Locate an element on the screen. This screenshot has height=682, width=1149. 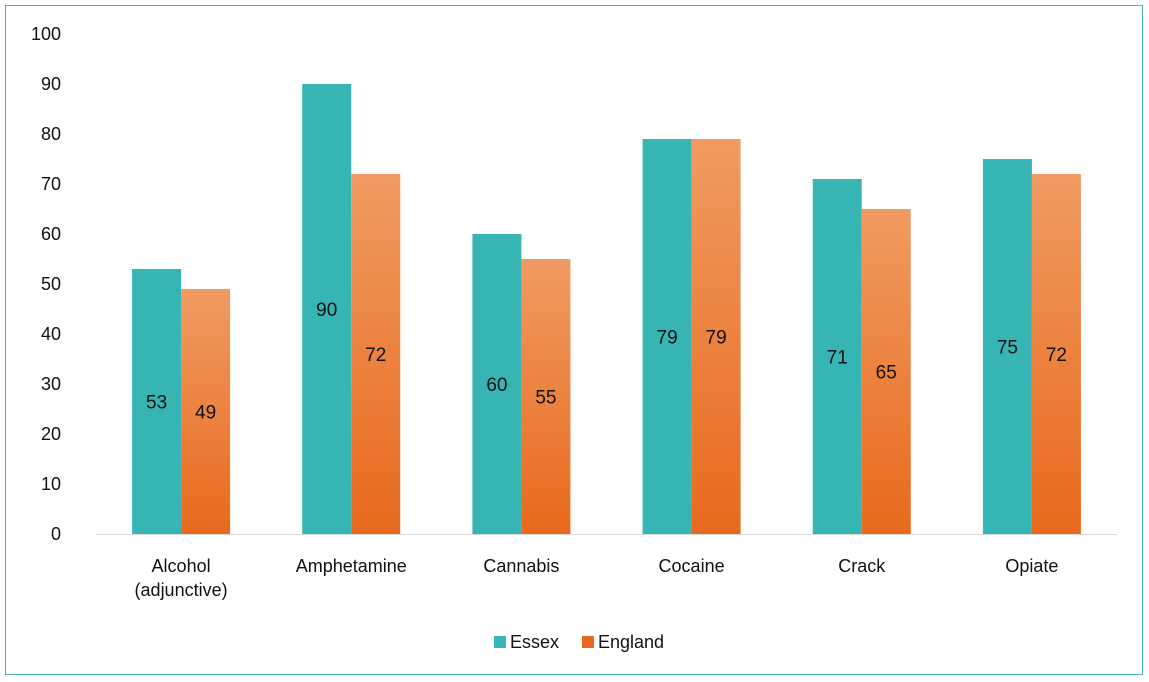
y-tick-label: 60 is located at coordinates (51, 234).